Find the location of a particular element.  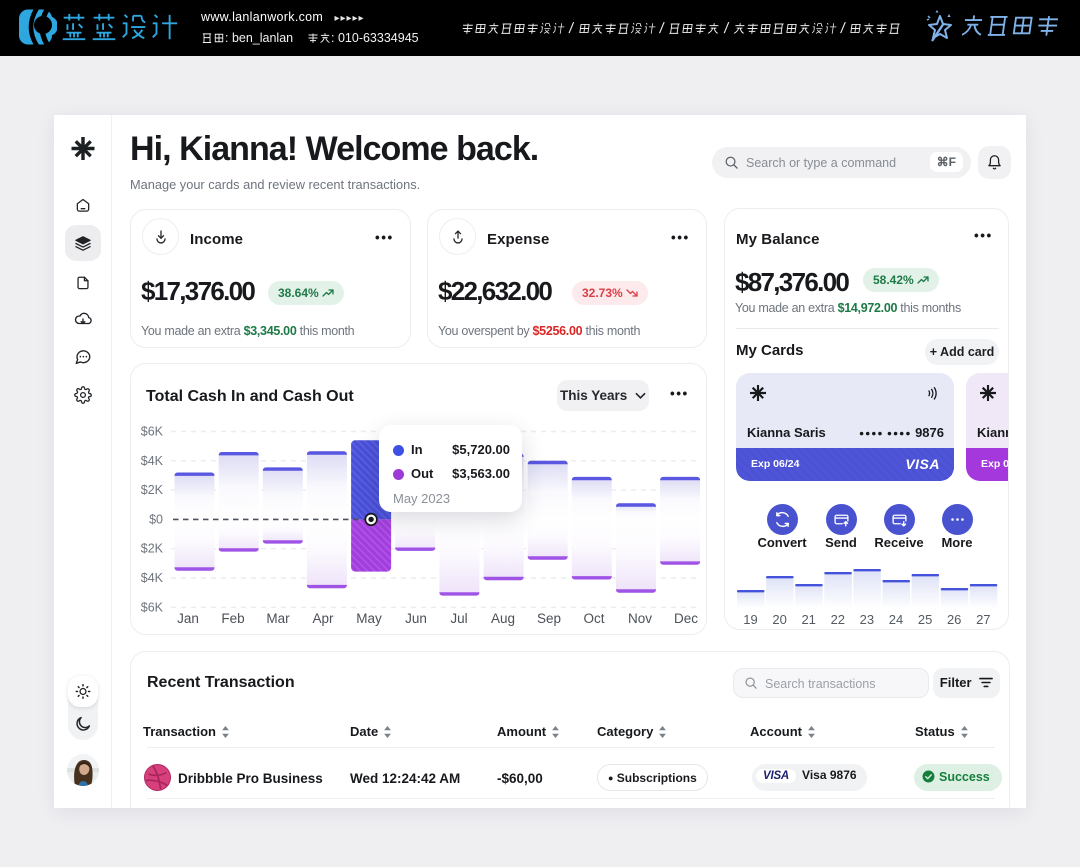

svg-text: Jul is located at coordinates (458, 618).